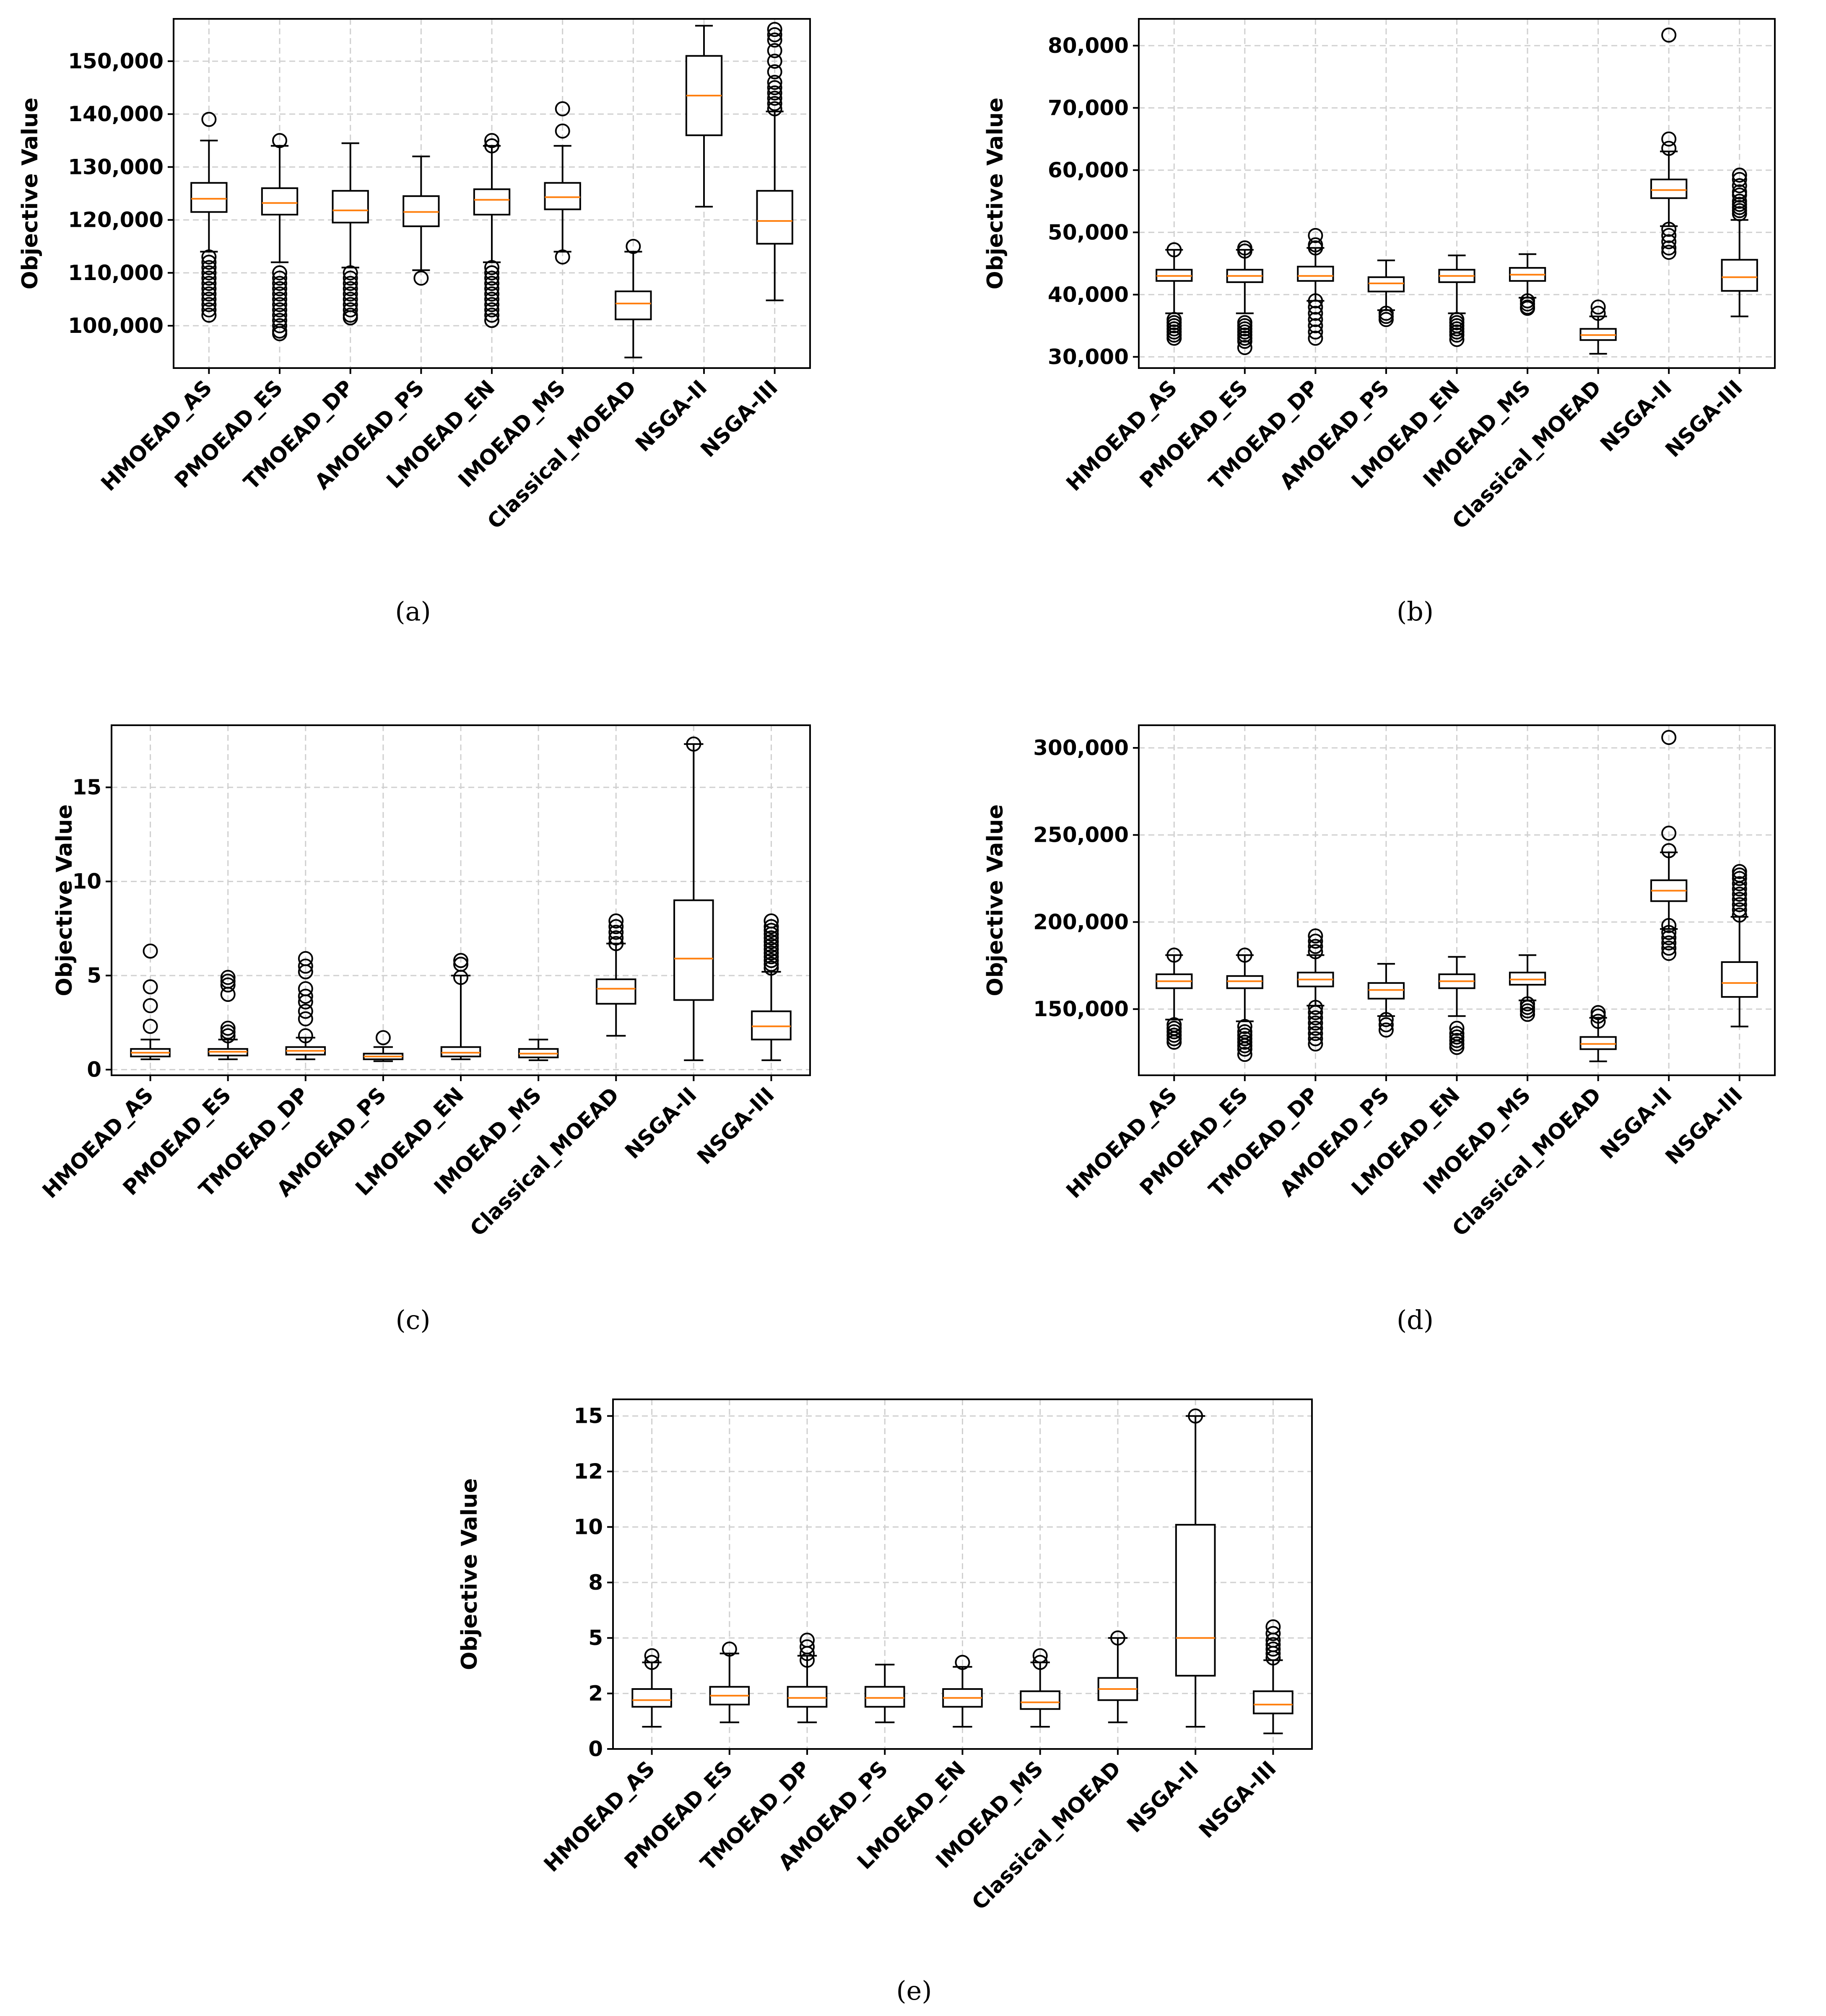  Describe the element at coordinates (280, 237) in the screenshot. I see `box-pmoead-es` at that location.